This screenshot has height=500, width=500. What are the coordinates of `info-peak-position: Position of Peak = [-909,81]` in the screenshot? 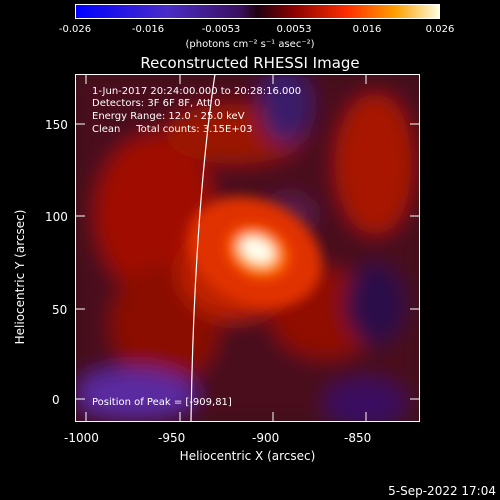 It's located at (162, 402).